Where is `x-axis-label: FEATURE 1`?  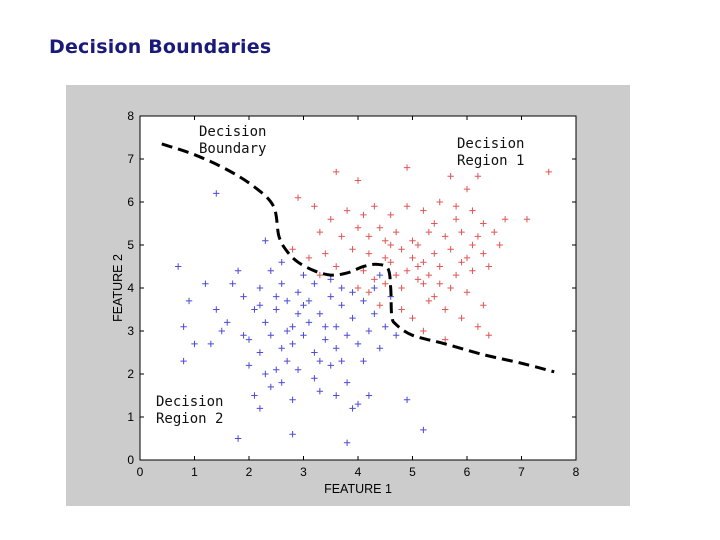
x-axis-label: FEATURE 1 is located at coordinates (358, 489).